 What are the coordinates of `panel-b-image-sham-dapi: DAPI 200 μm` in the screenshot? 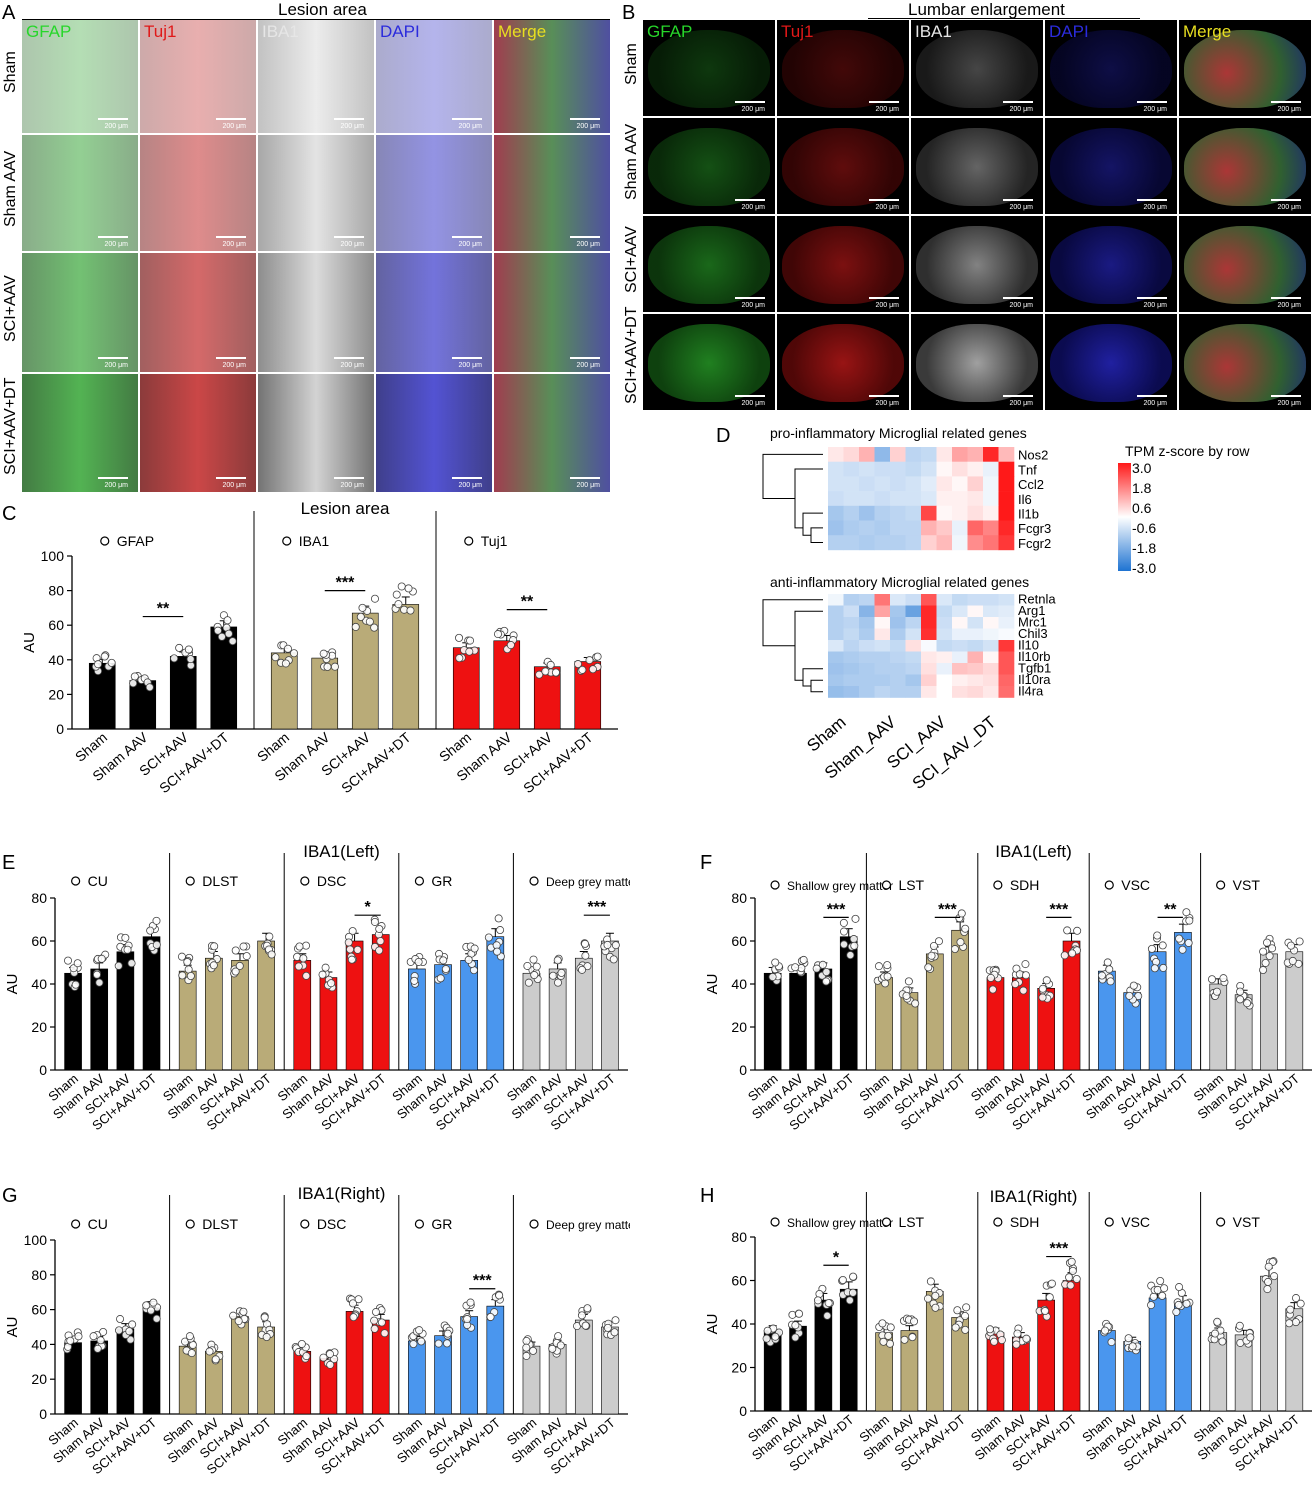 It's located at (1111, 68).